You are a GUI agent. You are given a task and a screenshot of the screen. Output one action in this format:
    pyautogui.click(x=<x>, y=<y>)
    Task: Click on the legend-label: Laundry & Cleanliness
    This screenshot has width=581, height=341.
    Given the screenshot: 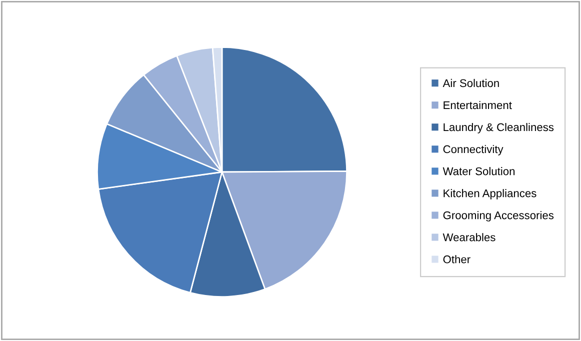 What is the action you would take?
    pyautogui.click(x=499, y=128)
    